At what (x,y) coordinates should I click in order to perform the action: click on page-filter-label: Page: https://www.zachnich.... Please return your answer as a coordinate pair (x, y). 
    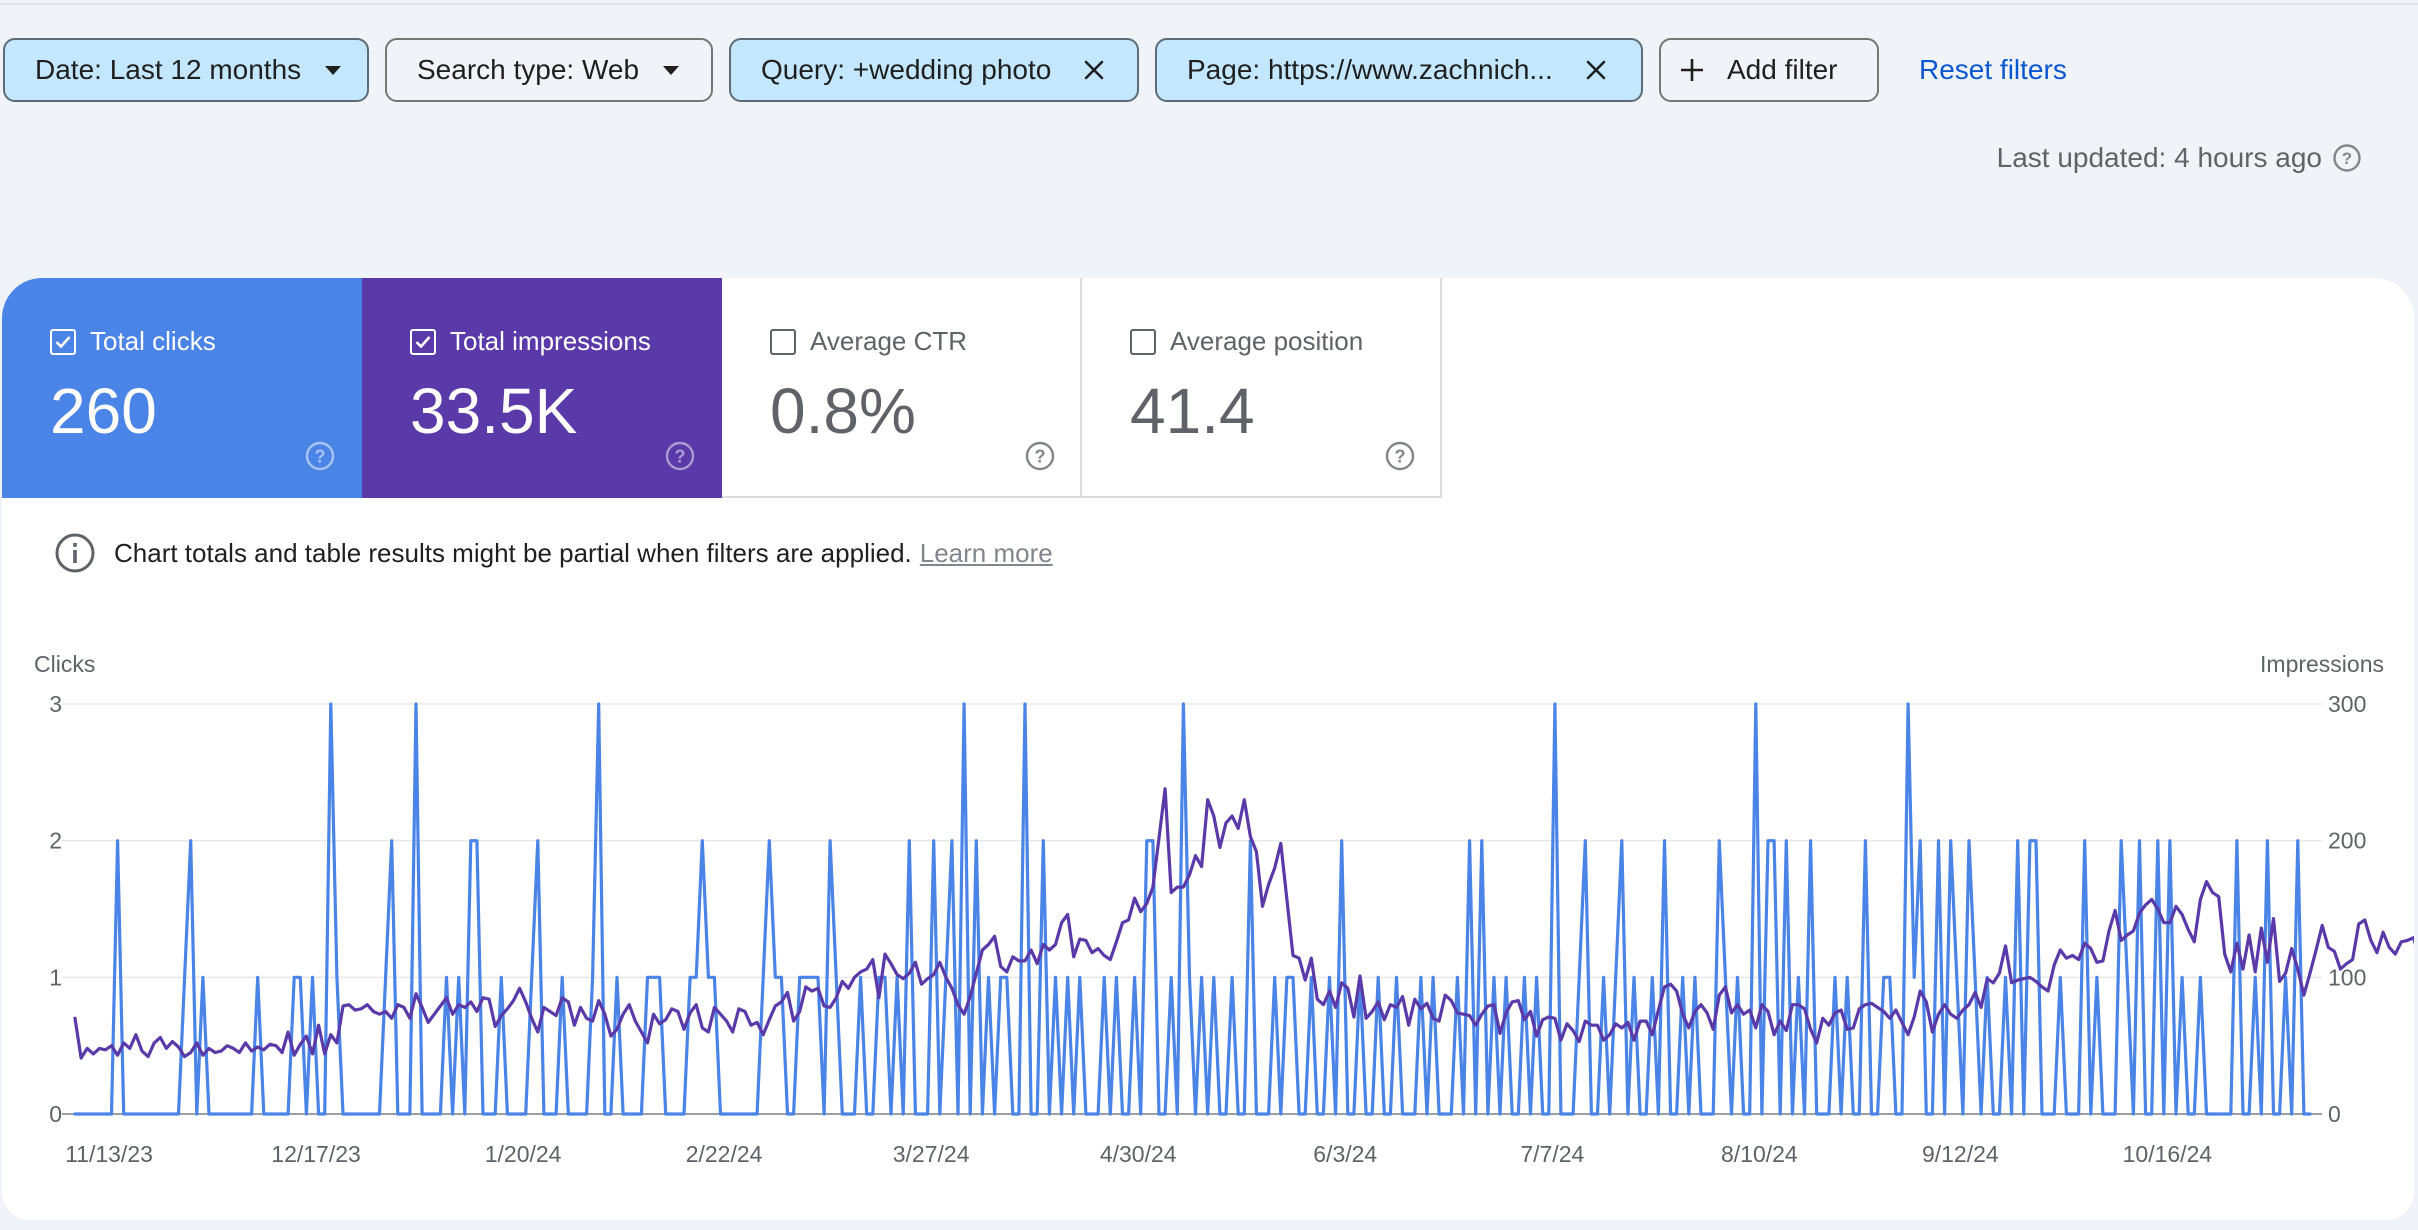
    Looking at the image, I should click on (1370, 69).